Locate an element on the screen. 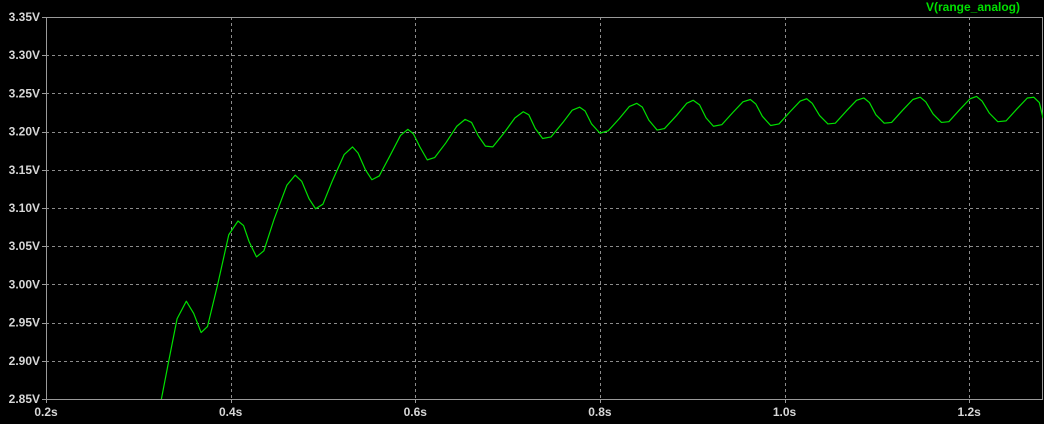  y-tick-label: 2.85V is located at coordinates (24, 399).